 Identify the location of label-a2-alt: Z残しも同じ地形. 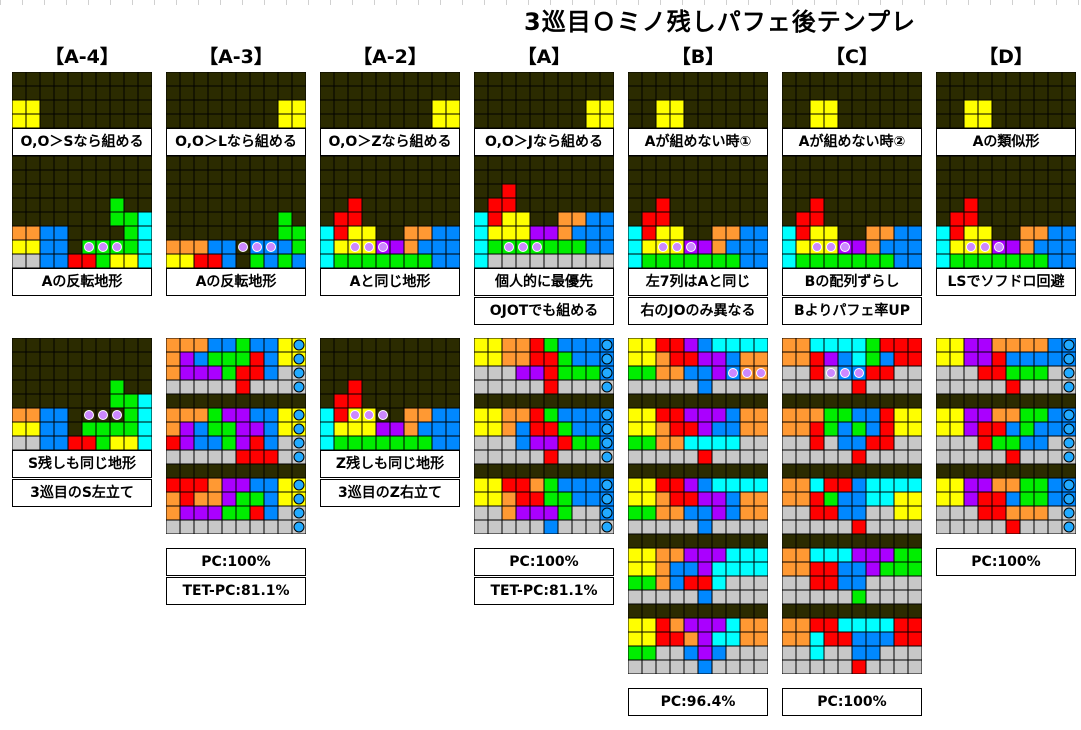
(390, 464).